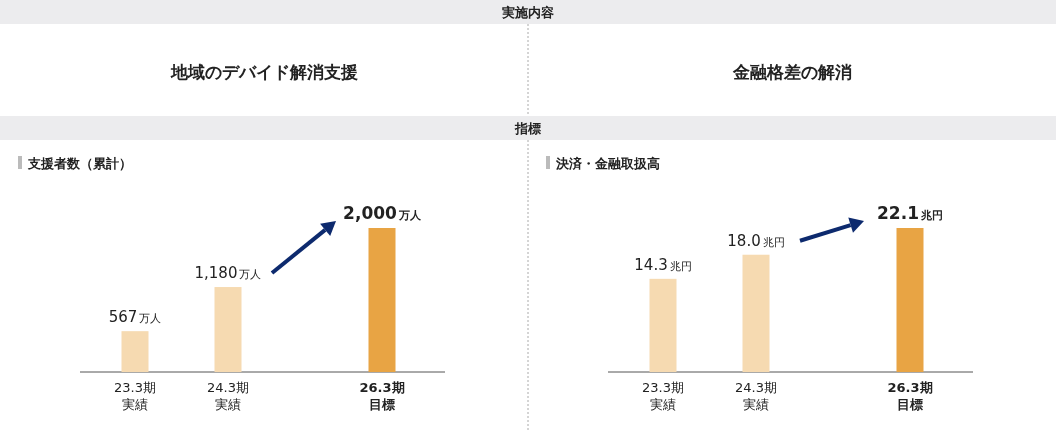 This screenshot has width=1056, height=430. Describe the element at coordinates (263, 72) in the screenshot. I see `chart-title: 地域のデバイド解消支援` at that location.